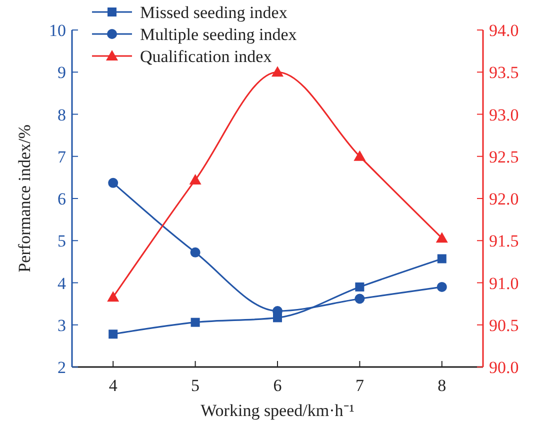  Describe the element at coordinates (277, 385) in the screenshot. I see `x-tick-label: 6` at that location.